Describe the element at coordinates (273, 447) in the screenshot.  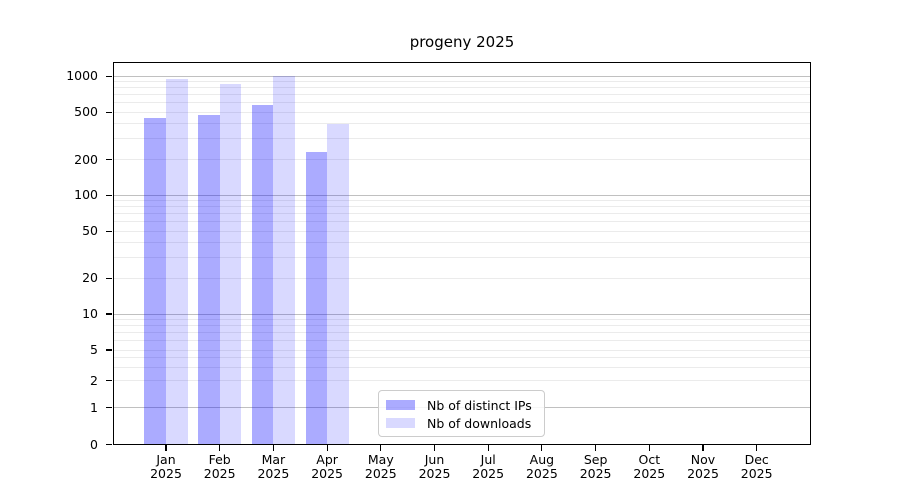
I see `x-tick-mark-mar` at that location.